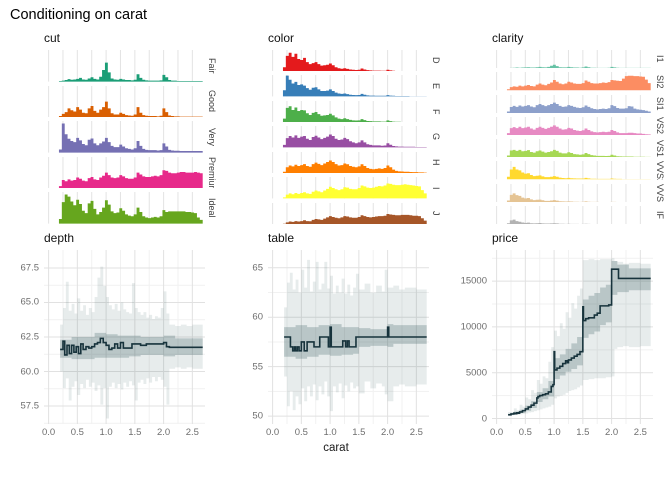  I want to click on cut-histogram-premium, so click(123, 173).